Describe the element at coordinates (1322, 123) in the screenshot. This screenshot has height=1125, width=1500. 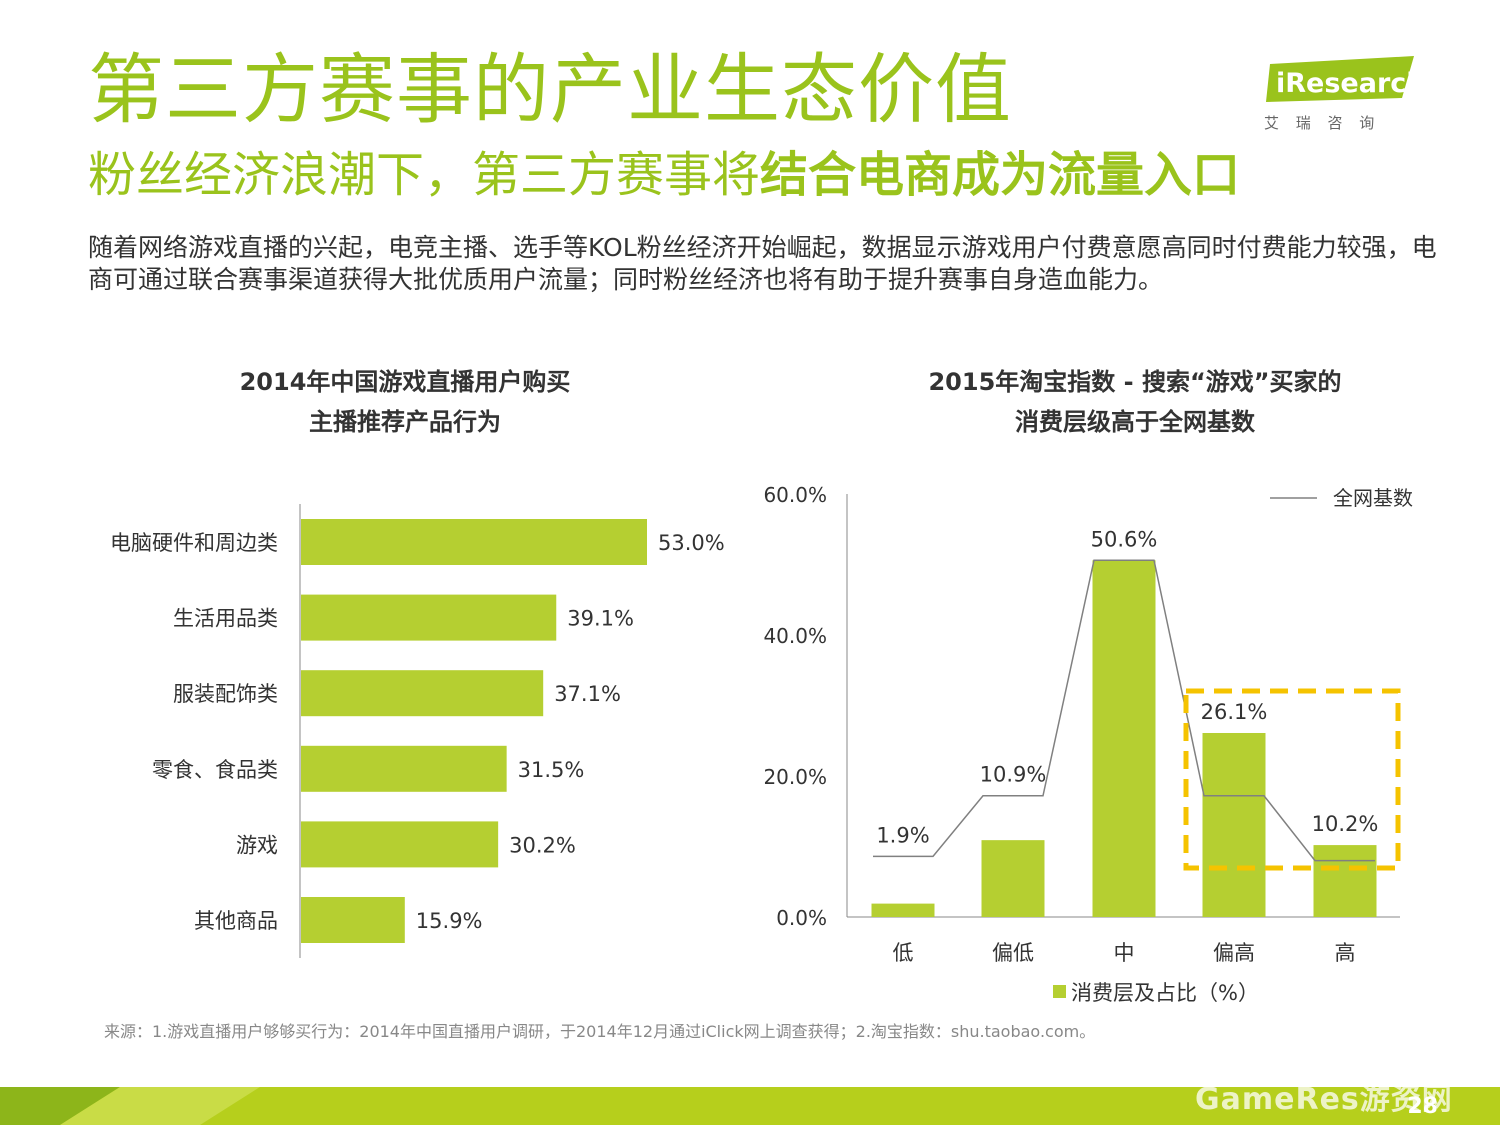
I see `logo-cn-text: 艾 瑞 咨 询` at that location.